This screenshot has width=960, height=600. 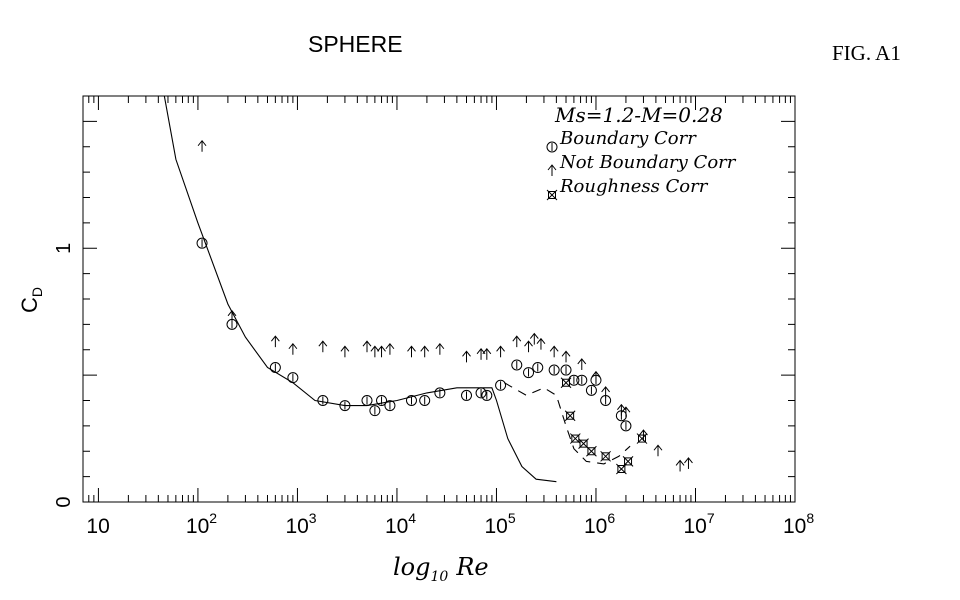 What do you see at coordinates (711, 518) in the screenshot?
I see `x-tick-label-exp: 7` at bounding box center [711, 518].